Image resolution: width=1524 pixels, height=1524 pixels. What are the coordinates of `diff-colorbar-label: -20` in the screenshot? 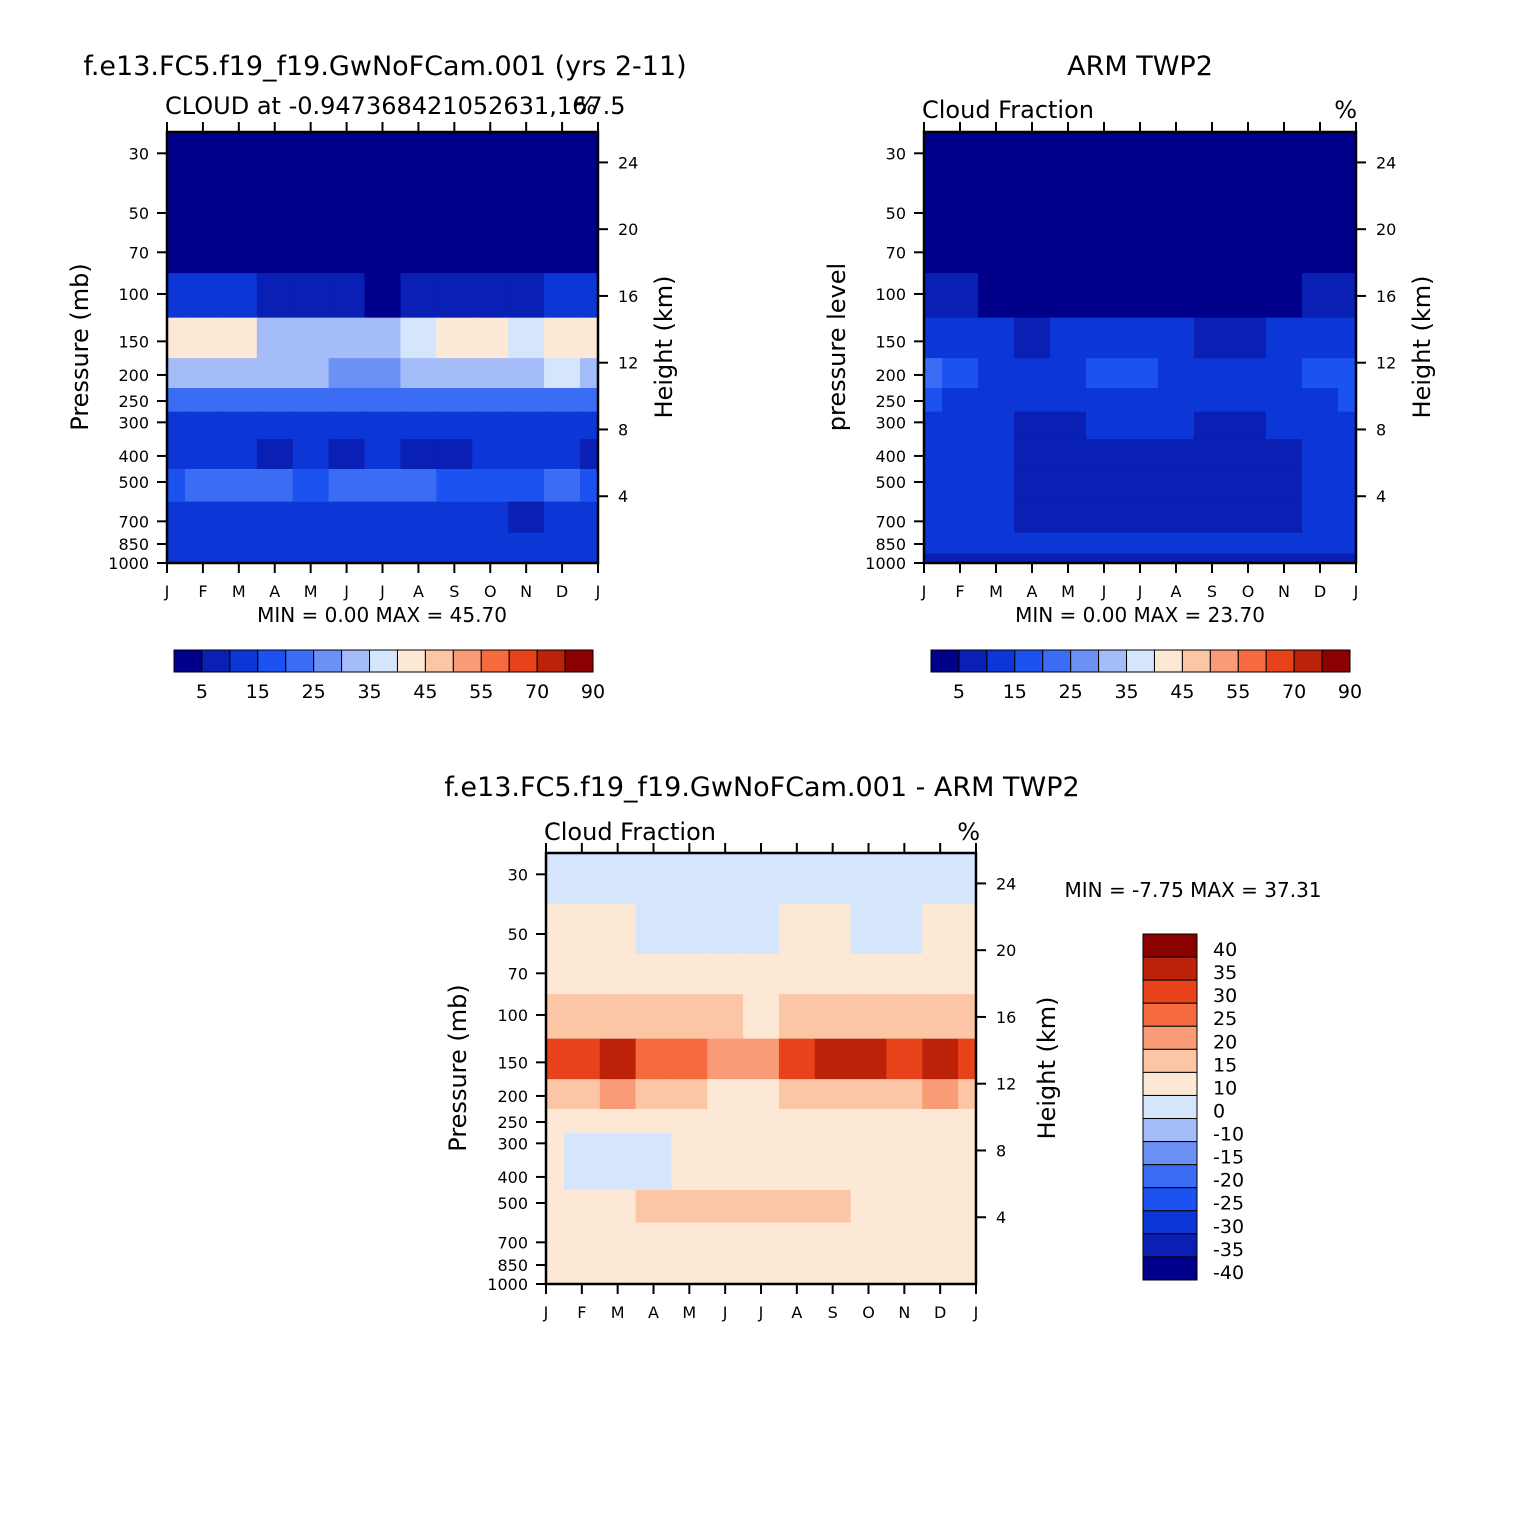 It's located at (1228, 1181).